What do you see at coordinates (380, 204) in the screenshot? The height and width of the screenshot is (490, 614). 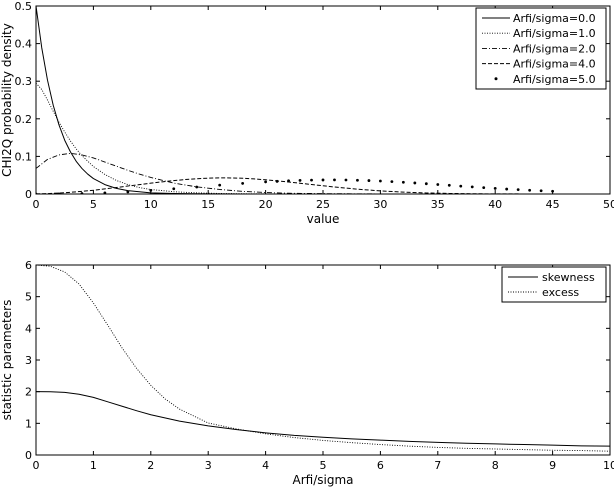 I see `x-tick-label: 30` at bounding box center [380, 204].